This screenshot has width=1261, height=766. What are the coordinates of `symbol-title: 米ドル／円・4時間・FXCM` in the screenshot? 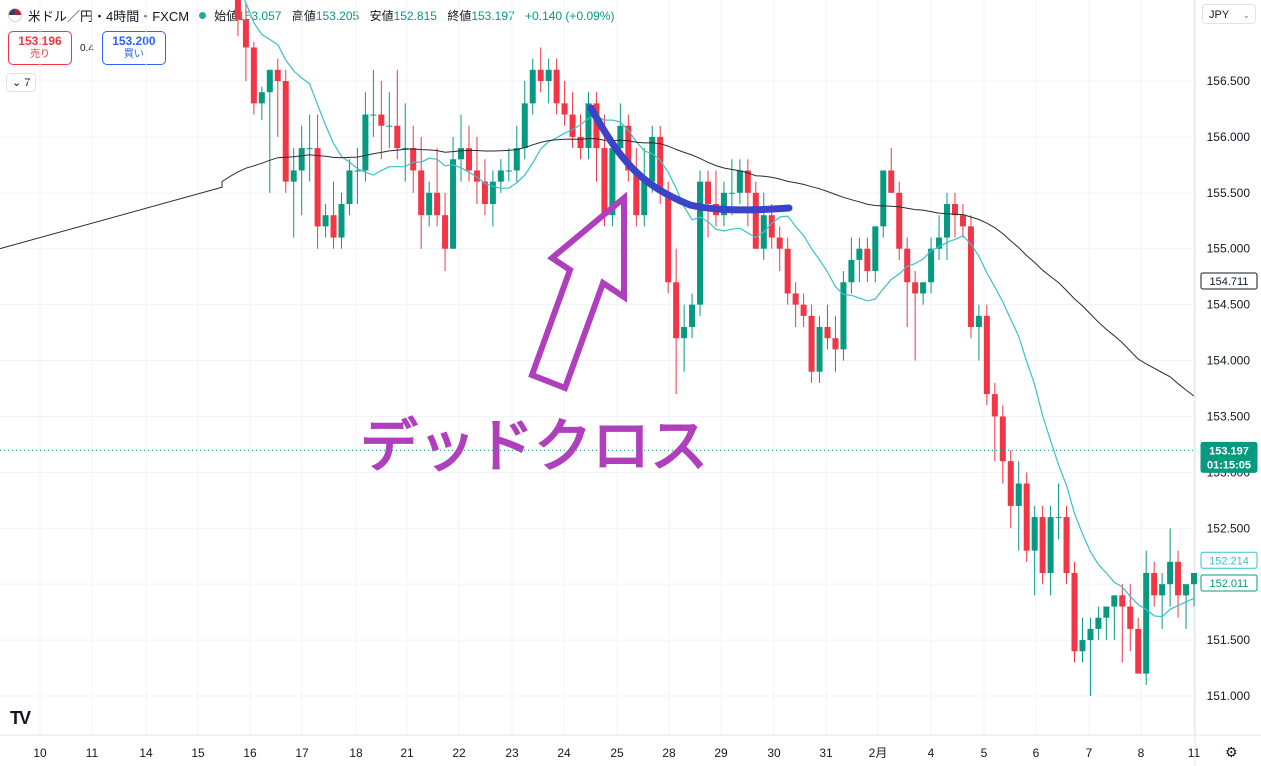 It's located at (109, 16).